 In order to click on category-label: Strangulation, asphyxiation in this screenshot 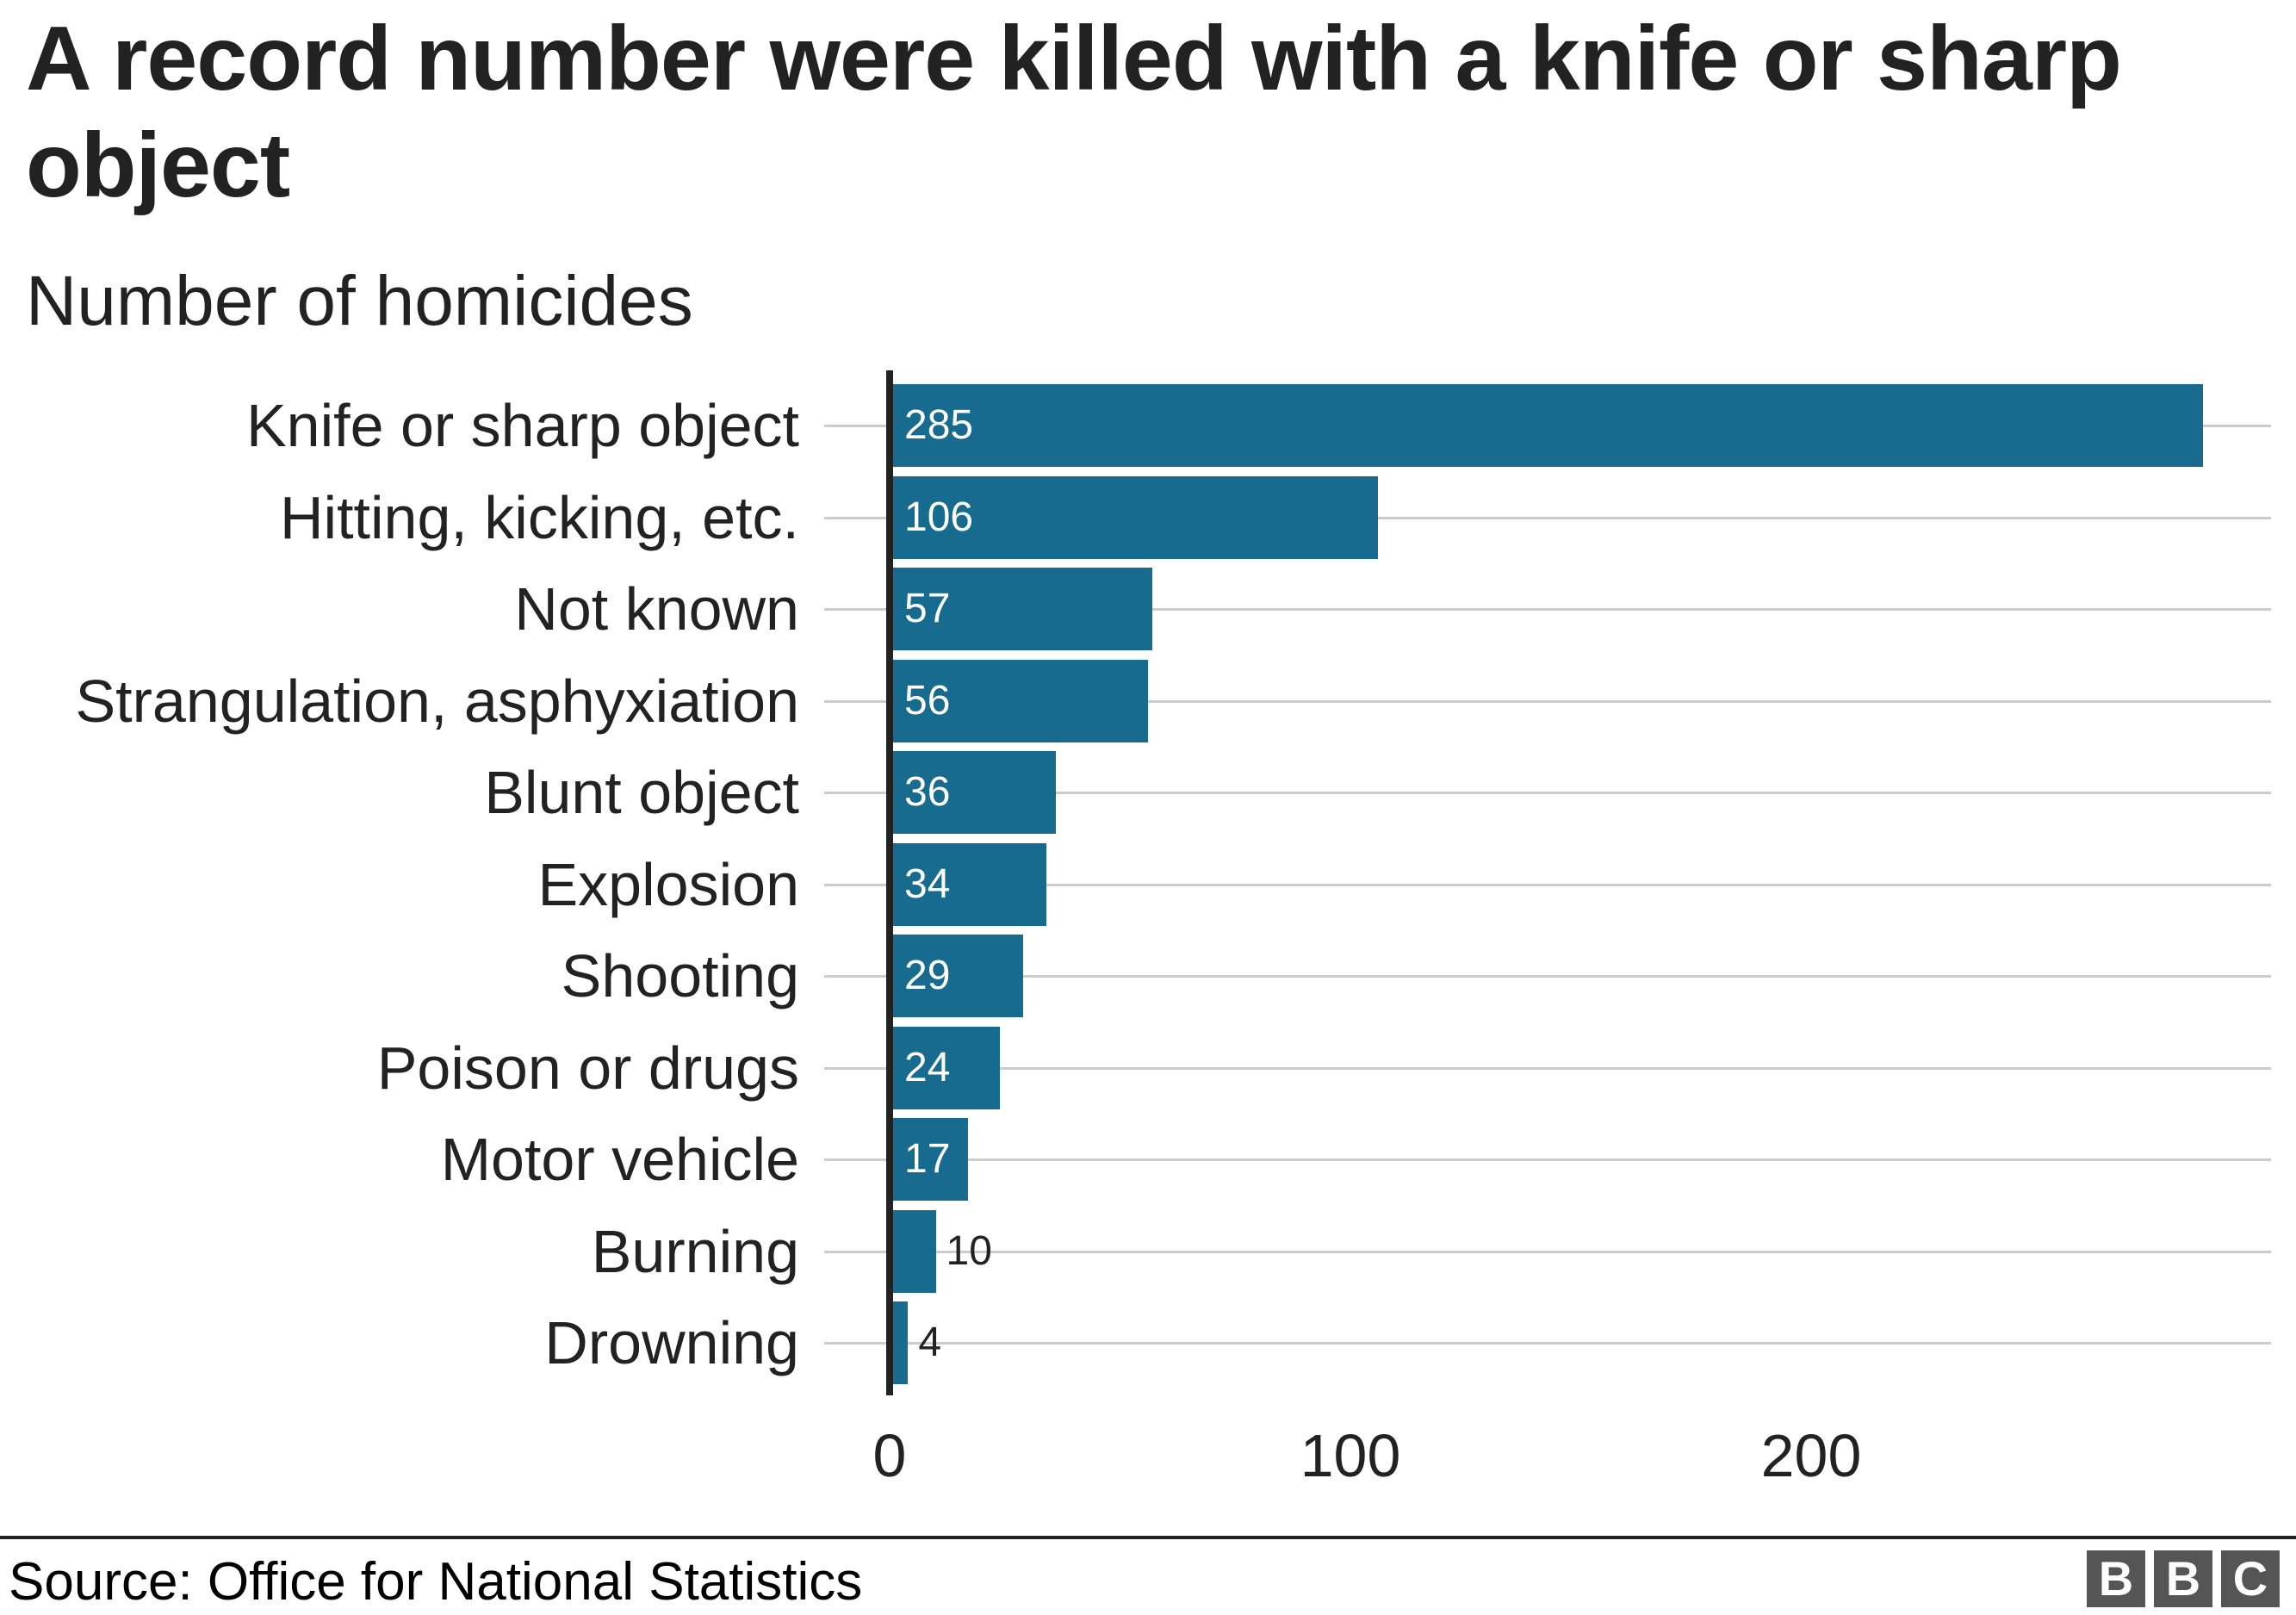, I will do `click(437, 701)`.